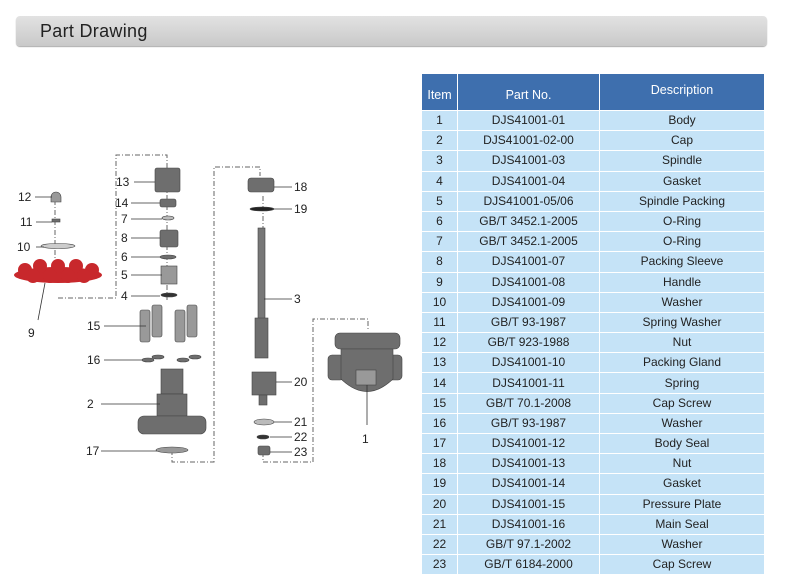 The height and width of the screenshot is (581, 789). I want to click on callout-2: 2, so click(90, 404).